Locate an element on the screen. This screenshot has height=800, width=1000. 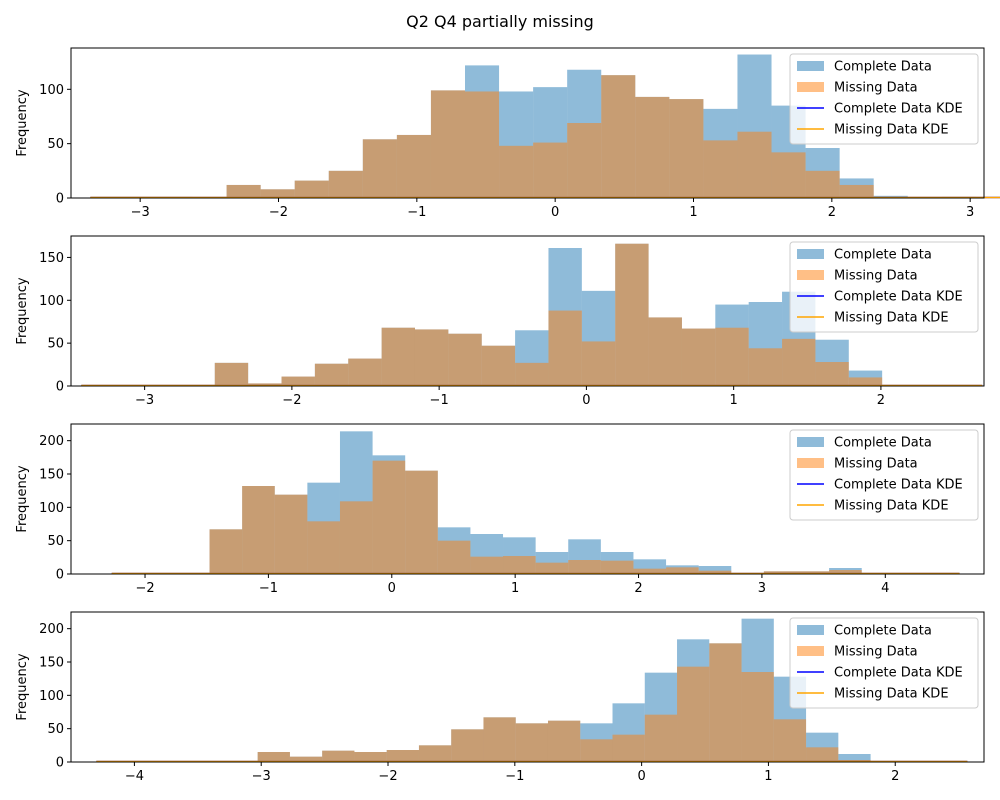
legend-swatch-missing-data is located at coordinates (810, 275).